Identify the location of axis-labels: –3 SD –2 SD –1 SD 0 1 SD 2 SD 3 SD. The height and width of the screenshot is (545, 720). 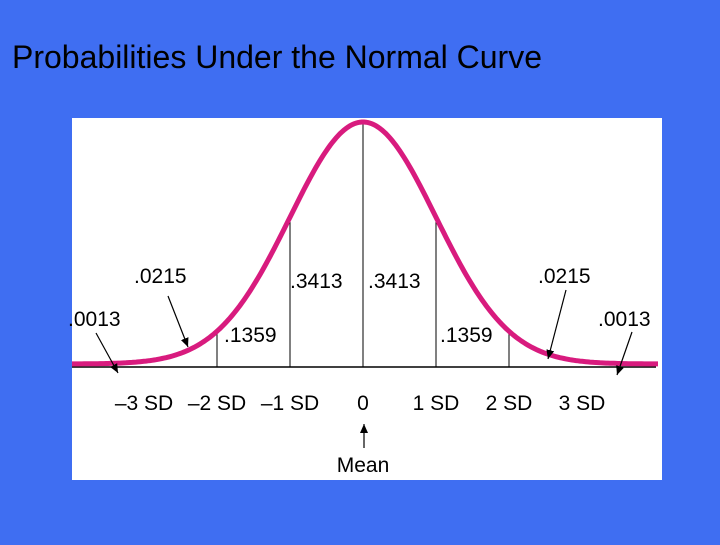
(360, 403).